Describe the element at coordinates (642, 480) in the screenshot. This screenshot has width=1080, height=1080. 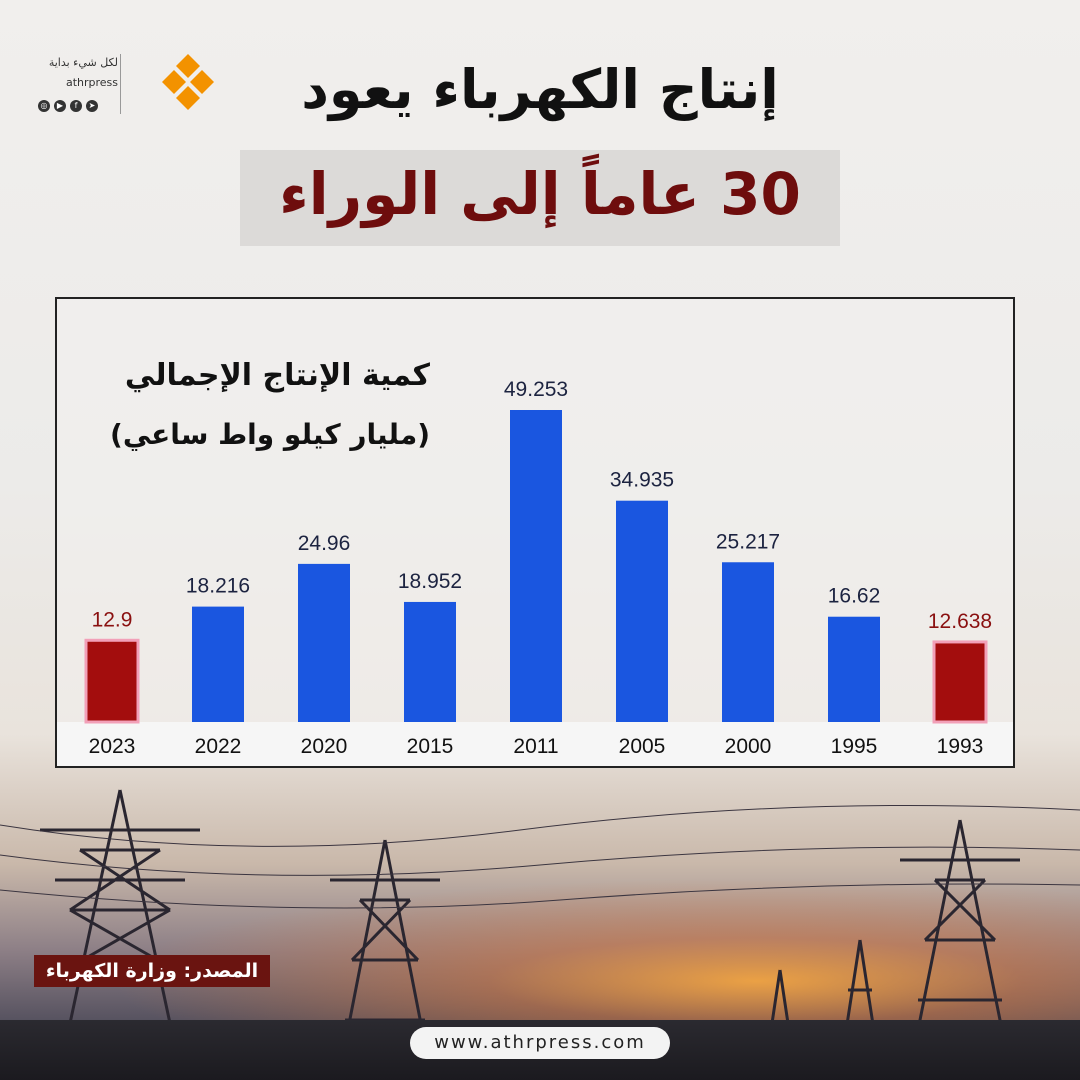
I see `value-label-2005: 34.935` at that location.